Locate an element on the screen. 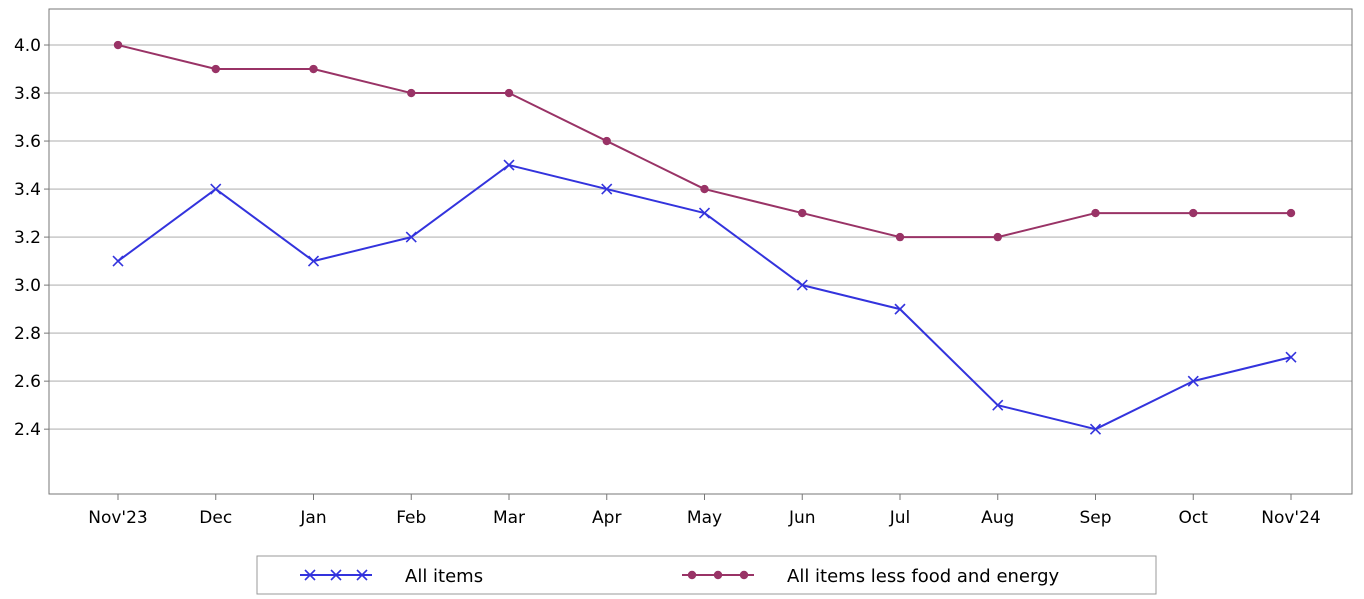 This screenshot has height=599, width=1364. x-tick-label: Jun is located at coordinates (802, 518).